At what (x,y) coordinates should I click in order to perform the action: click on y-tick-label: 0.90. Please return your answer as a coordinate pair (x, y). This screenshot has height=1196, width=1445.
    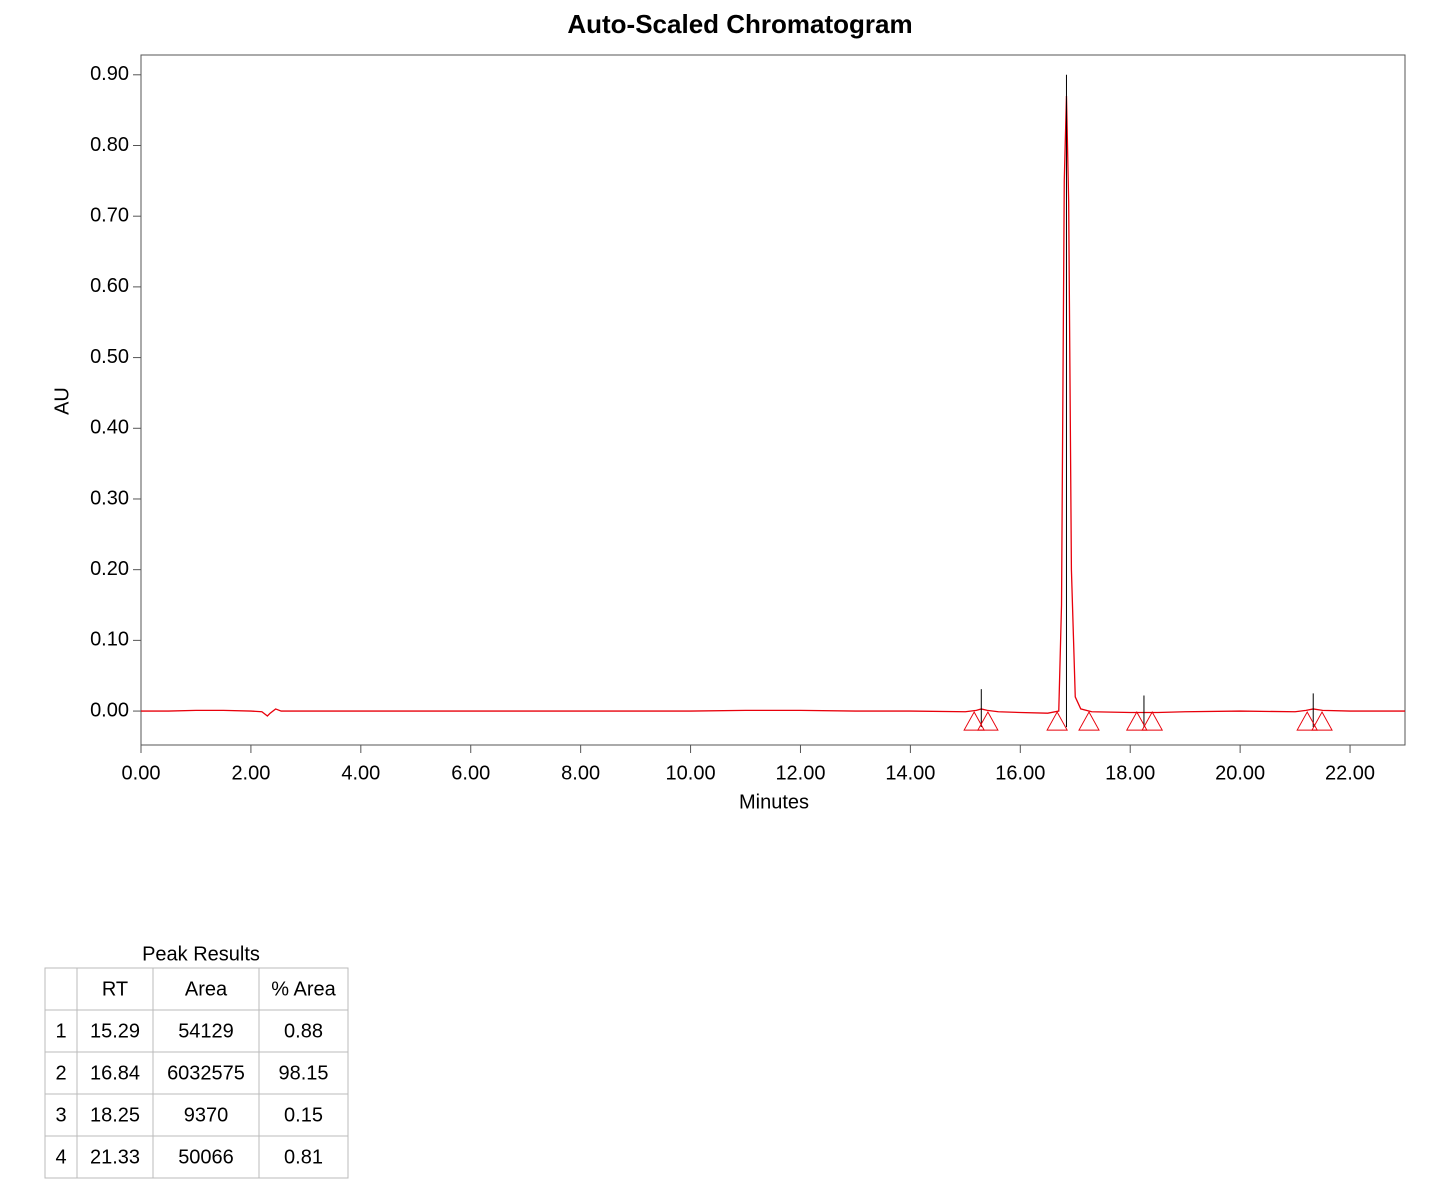
    Looking at the image, I should click on (109, 74).